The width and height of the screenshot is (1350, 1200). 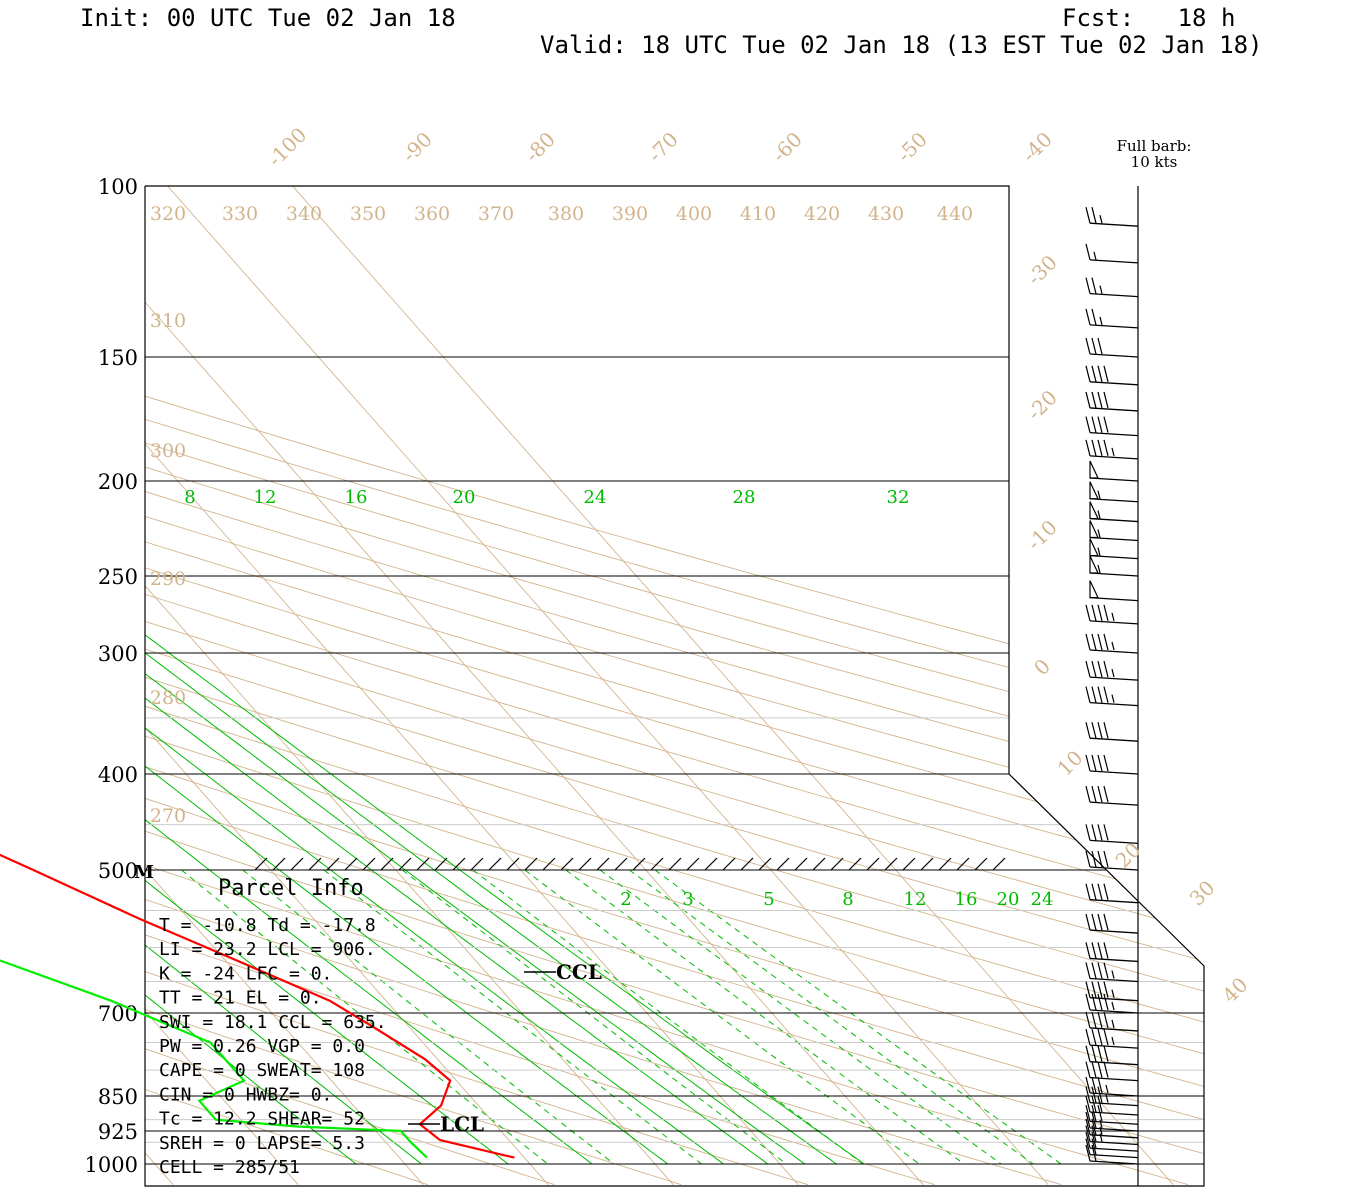 What do you see at coordinates (118, 871) in the screenshot?
I see `pressure-label: 500` at bounding box center [118, 871].